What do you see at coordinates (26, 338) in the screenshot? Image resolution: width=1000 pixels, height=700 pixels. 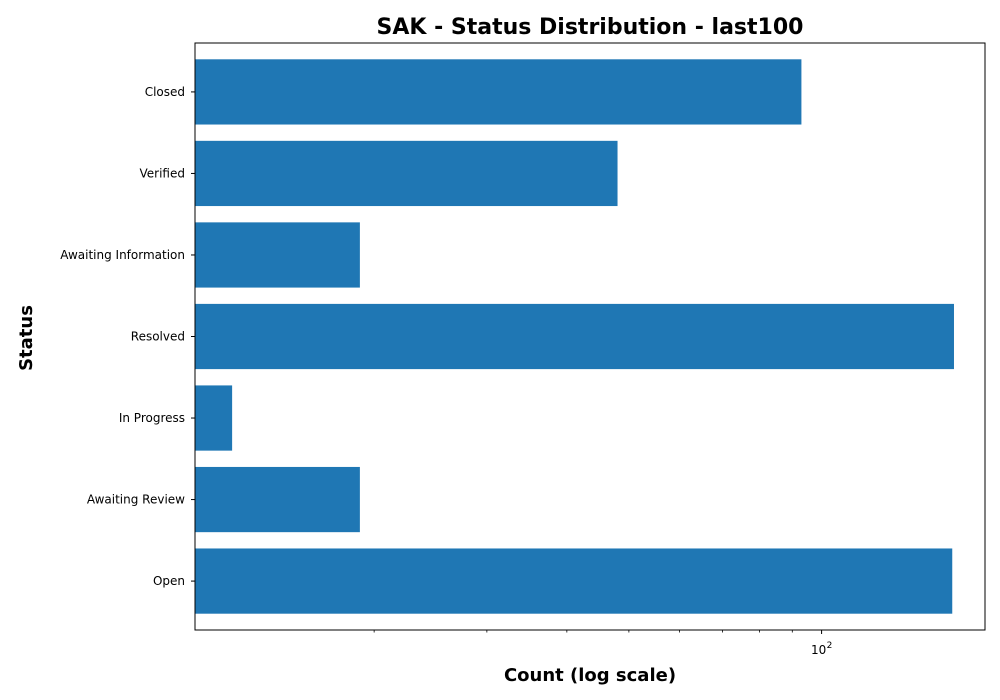 I see `y-axis-label: Status` at bounding box center [26, 338].